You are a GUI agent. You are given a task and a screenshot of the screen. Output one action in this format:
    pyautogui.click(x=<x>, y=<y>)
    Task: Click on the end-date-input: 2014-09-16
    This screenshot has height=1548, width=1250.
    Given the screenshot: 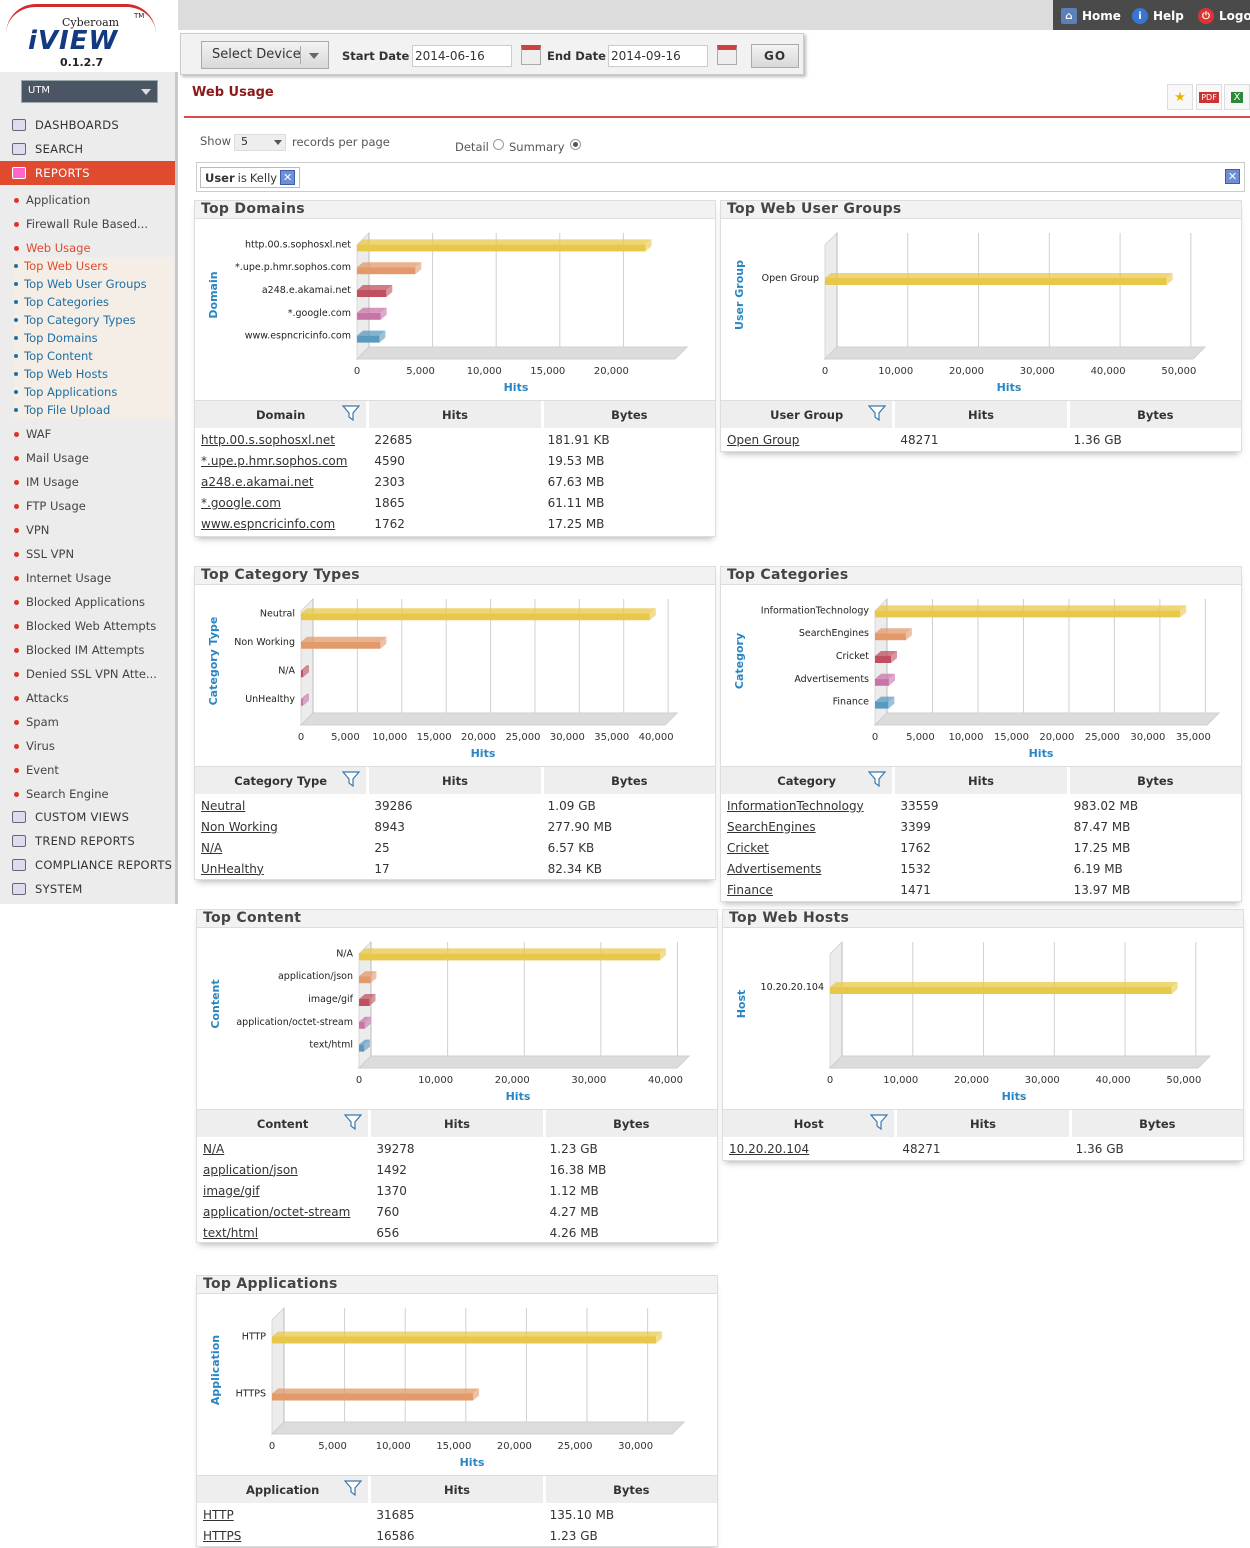 What is the action you would take?
    pyautogui.click(x=658, y=56)
    